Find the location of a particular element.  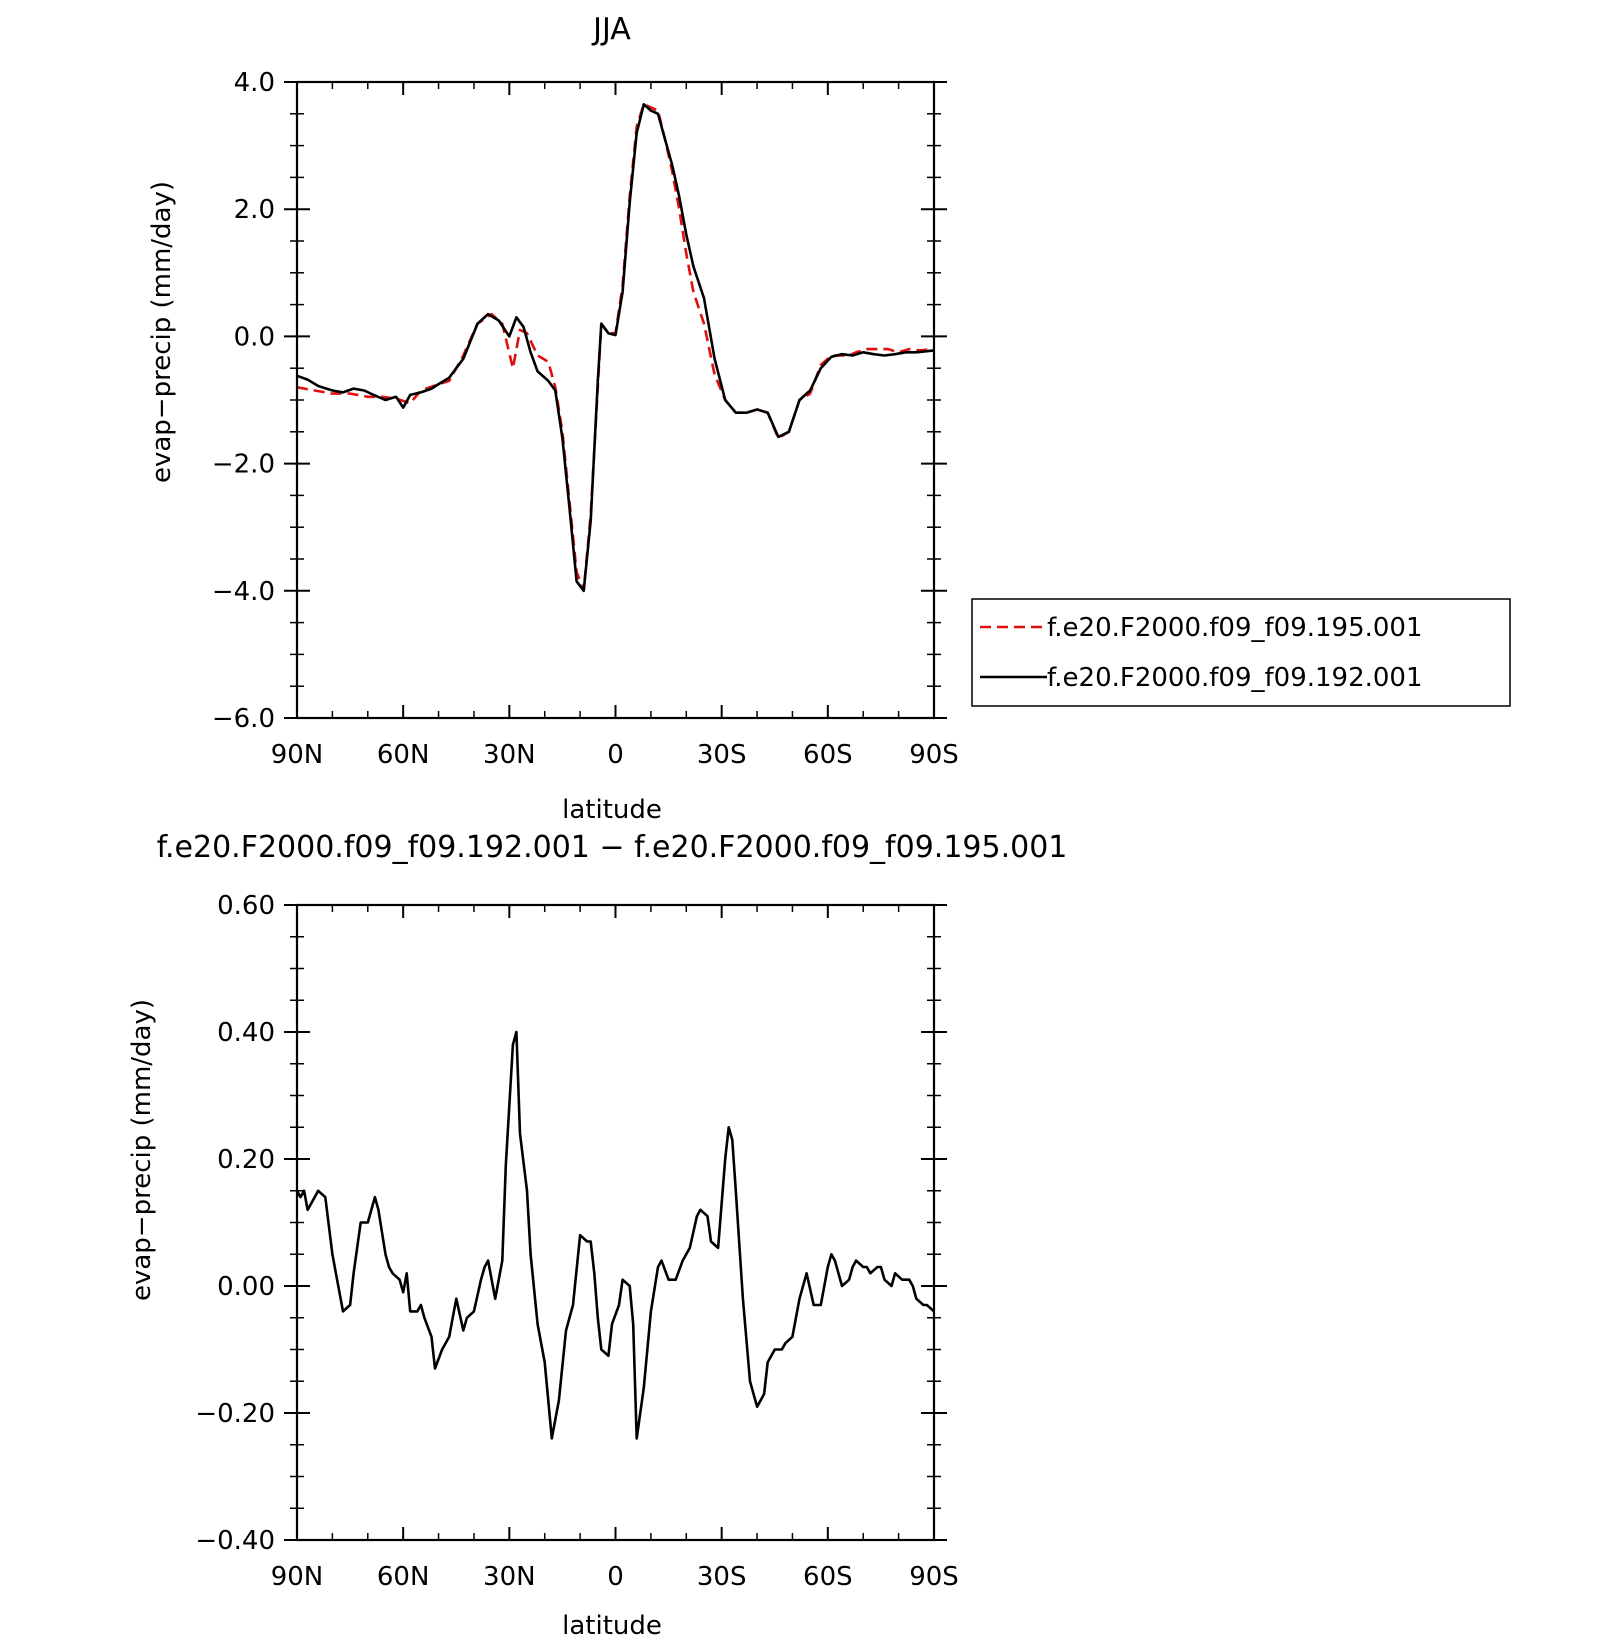

bottom-panel-x-axis-label: latitude is located at coordinates (612, 1626).